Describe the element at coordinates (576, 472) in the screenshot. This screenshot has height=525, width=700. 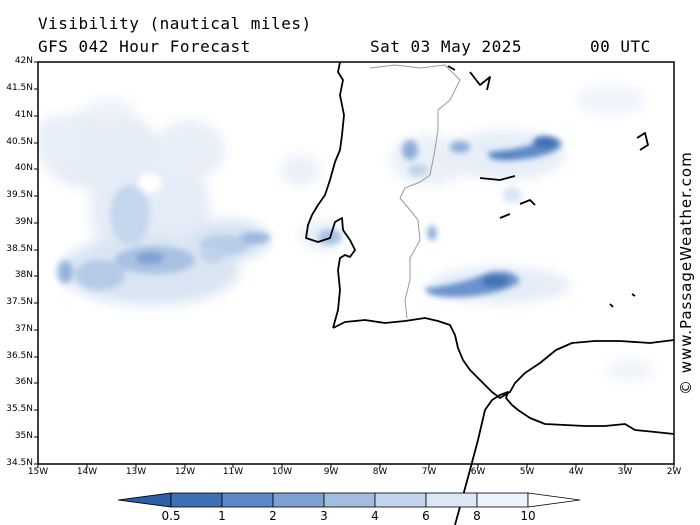
I see `lon-label: 4W` at that location.